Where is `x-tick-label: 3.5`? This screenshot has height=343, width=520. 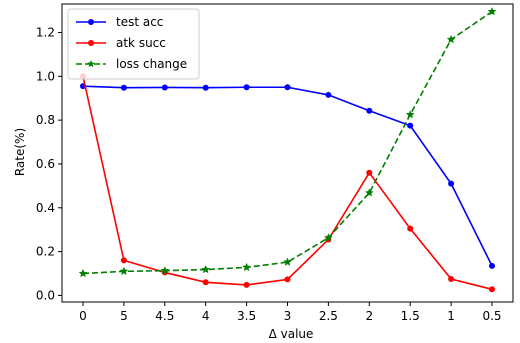 x-tick-label: 3.5 is located at coordinates (246, 316).